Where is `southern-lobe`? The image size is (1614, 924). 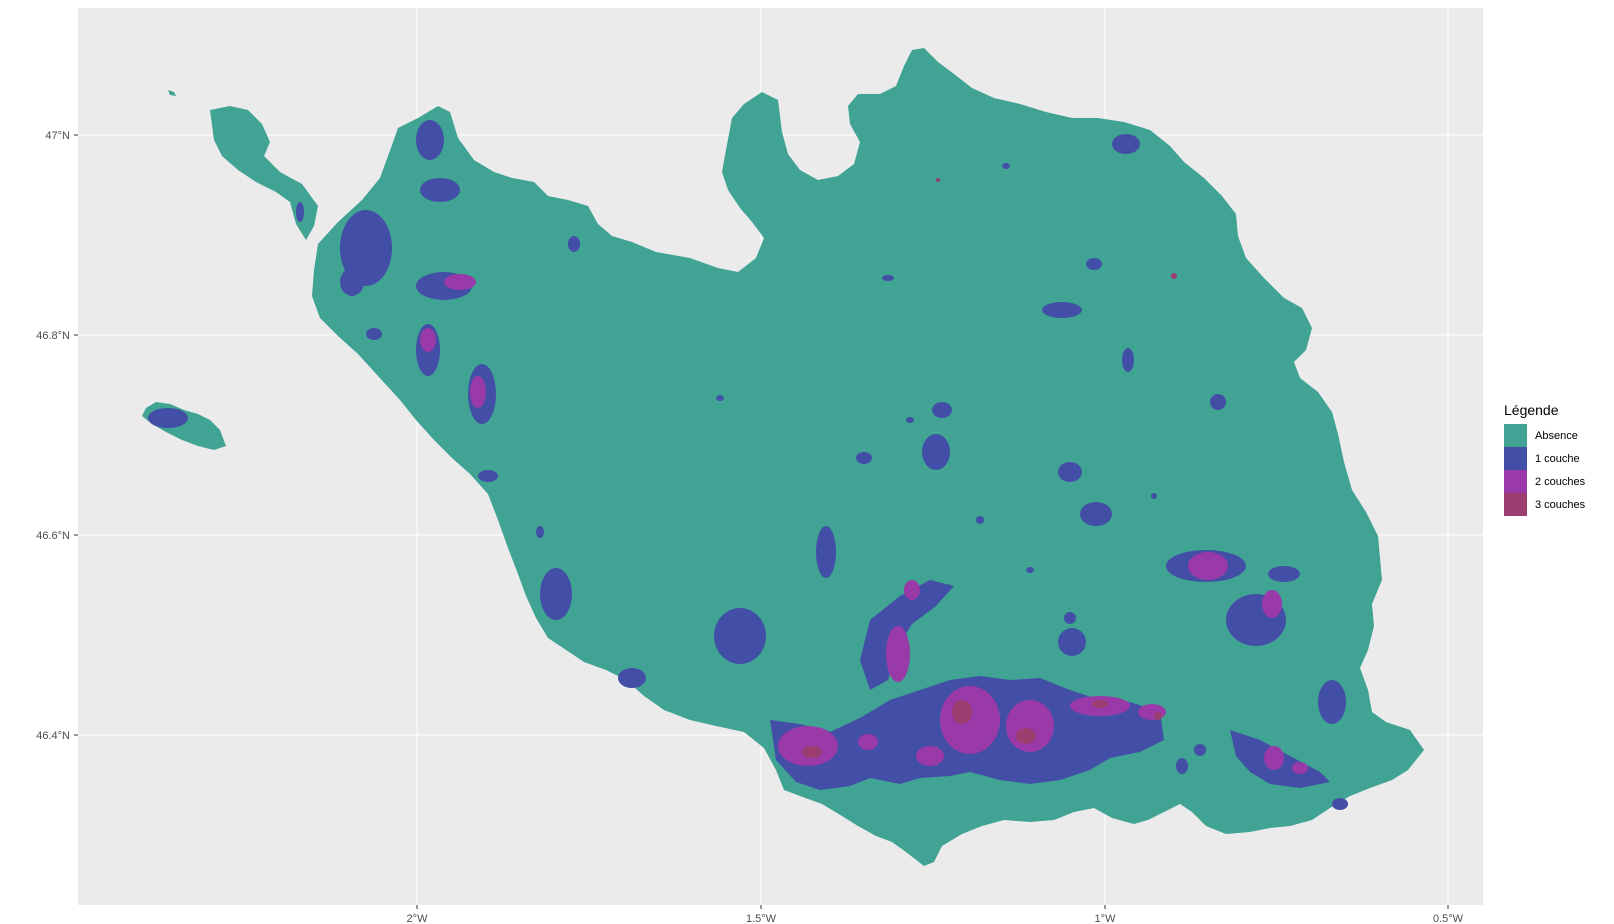 southern-lobe is located at coordinates (1147, 803).